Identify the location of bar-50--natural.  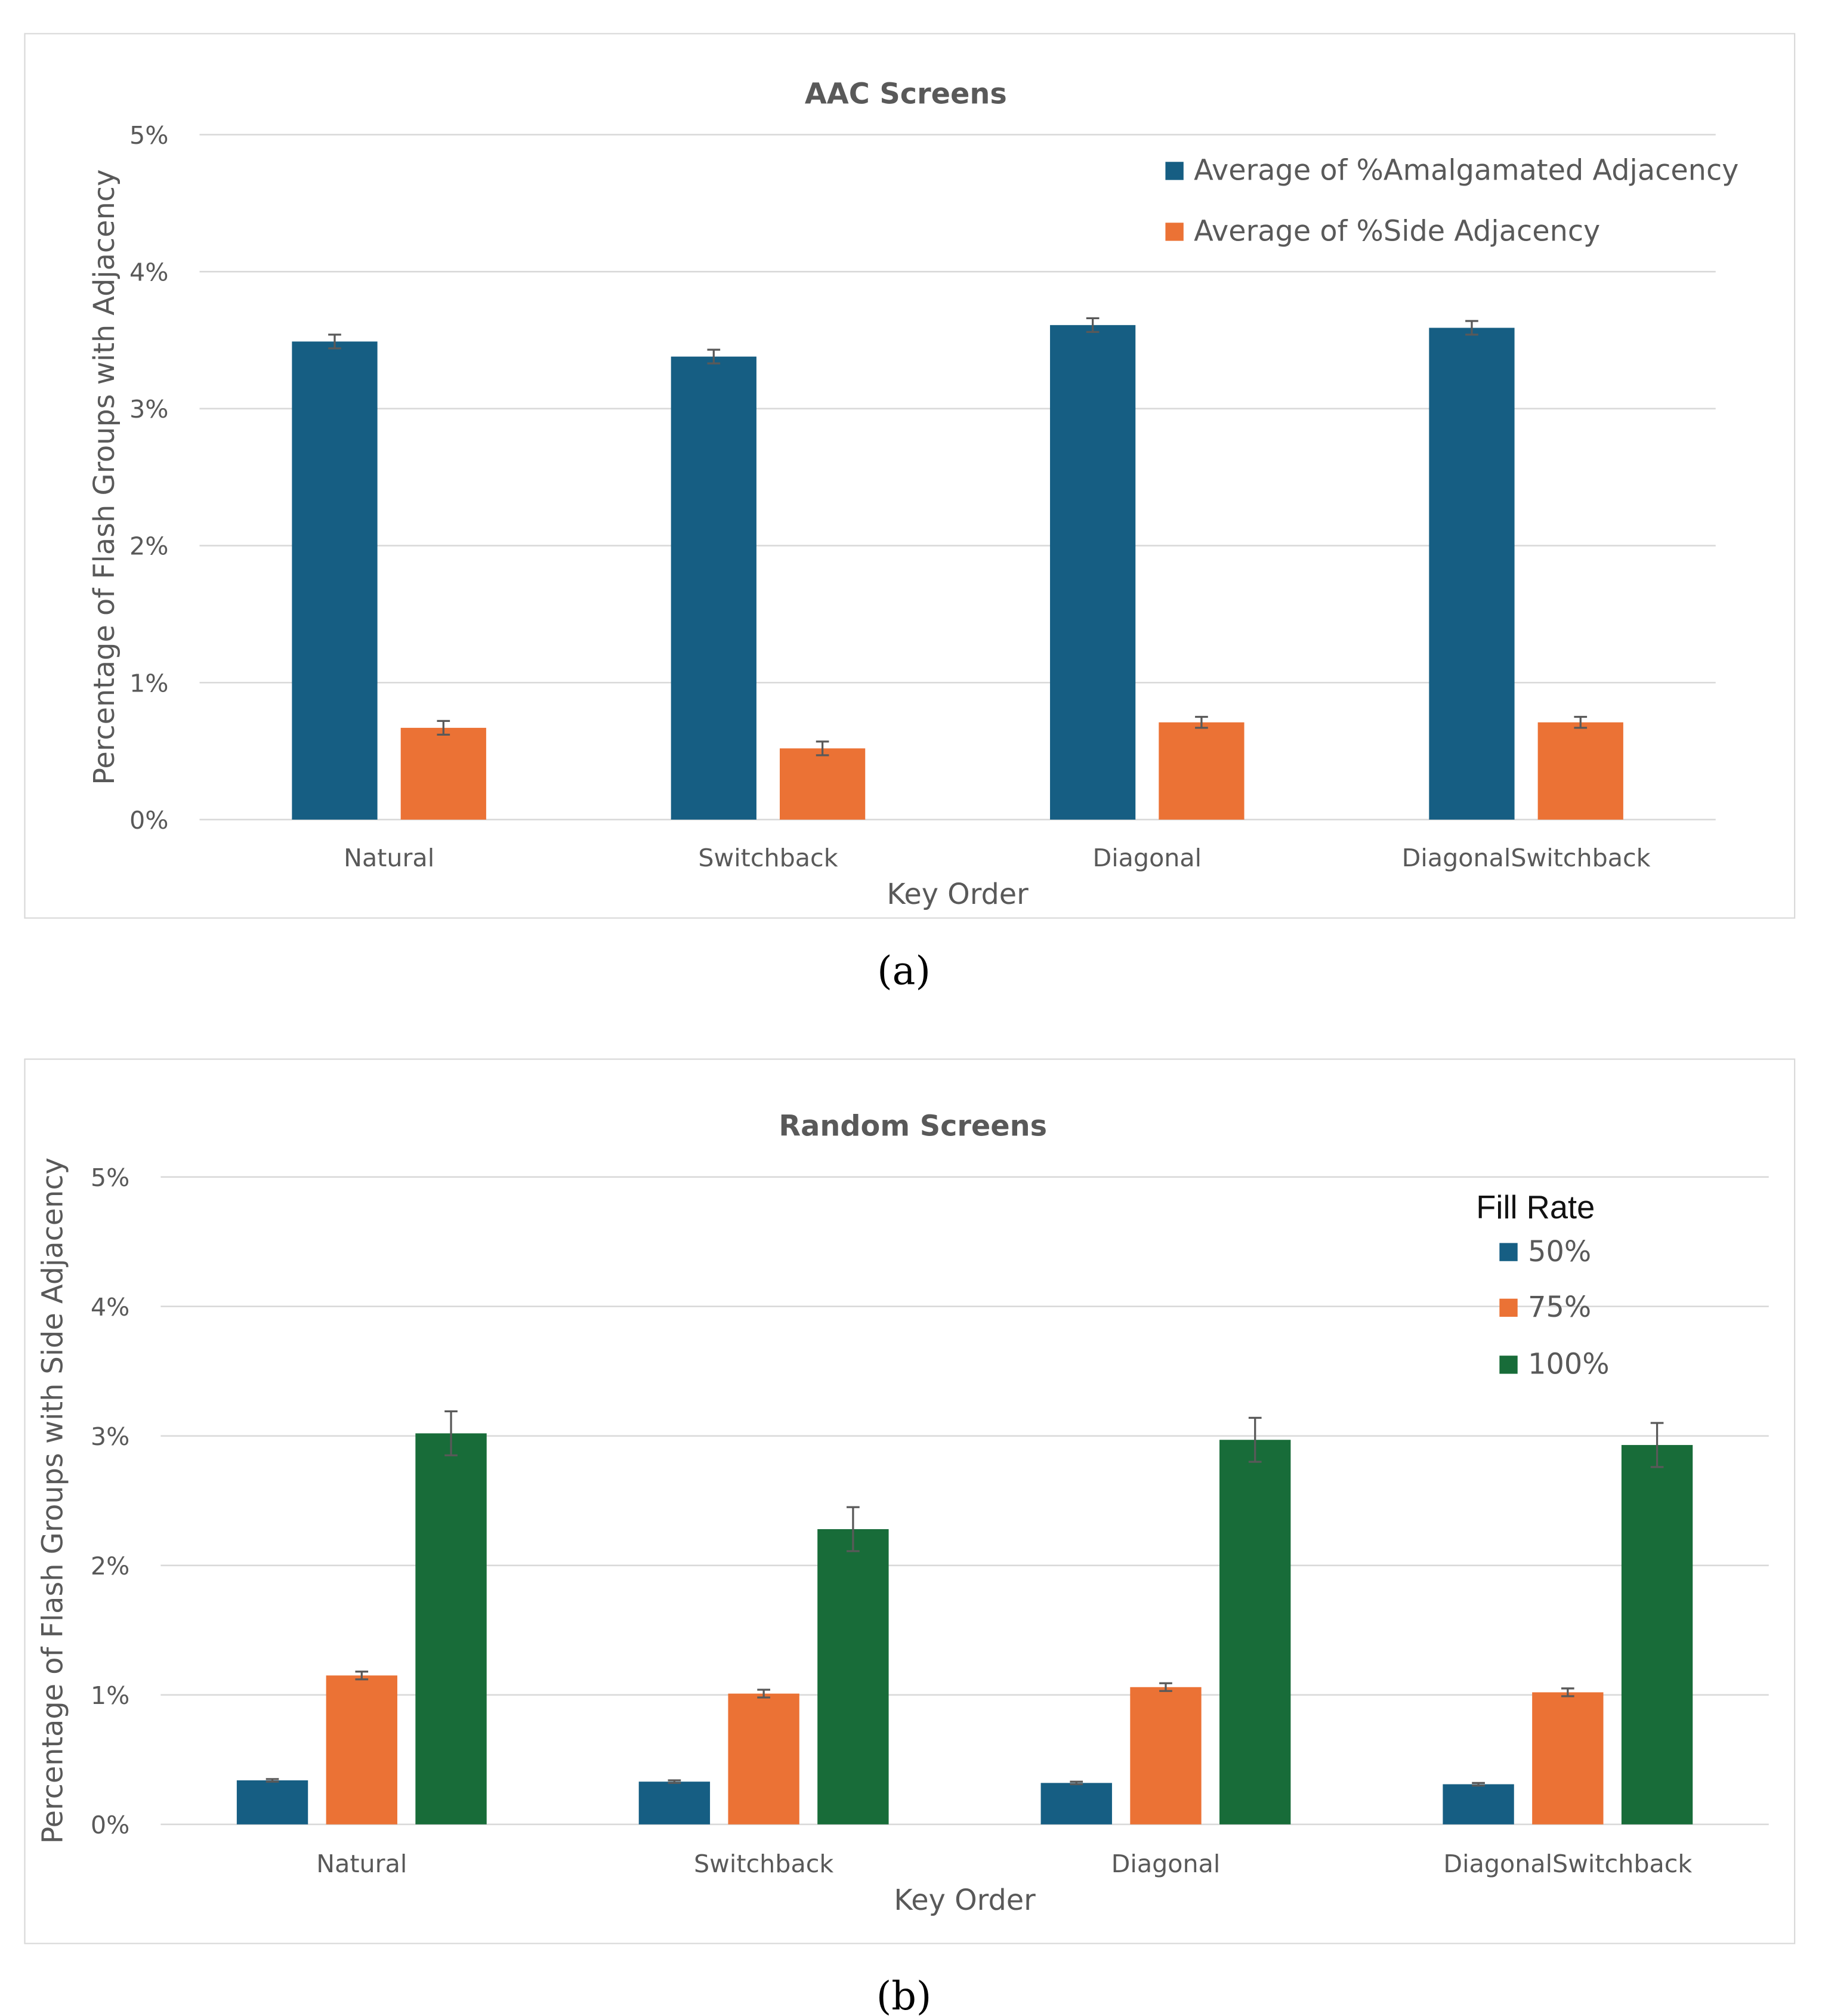
(272, 1802).